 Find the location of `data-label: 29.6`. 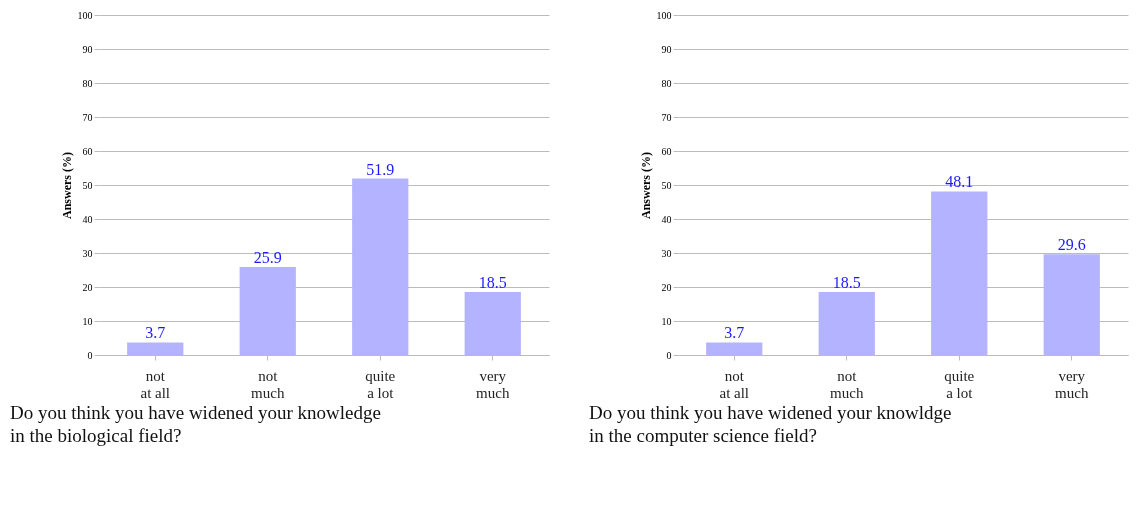

data-label: 29.6 is located at coordinates (1071, 245).